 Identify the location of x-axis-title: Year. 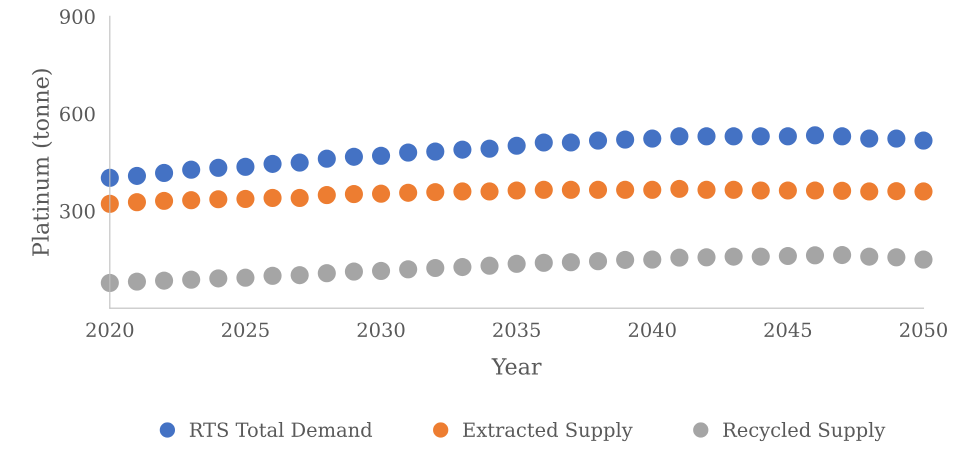
(517, 366).